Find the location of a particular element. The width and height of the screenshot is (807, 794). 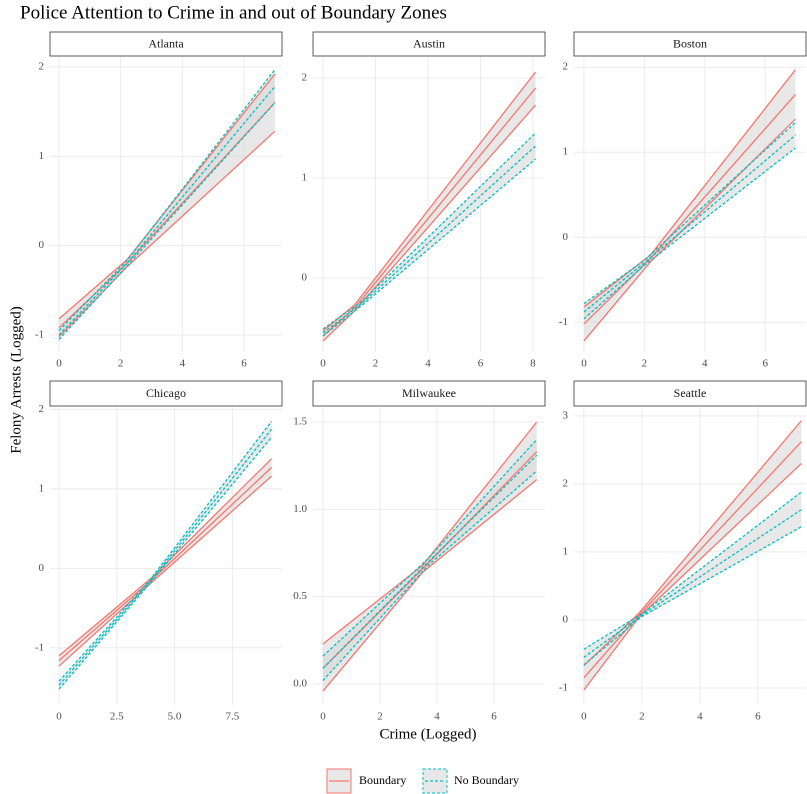

strip-label: Boston is located at coordinates (690, 43).